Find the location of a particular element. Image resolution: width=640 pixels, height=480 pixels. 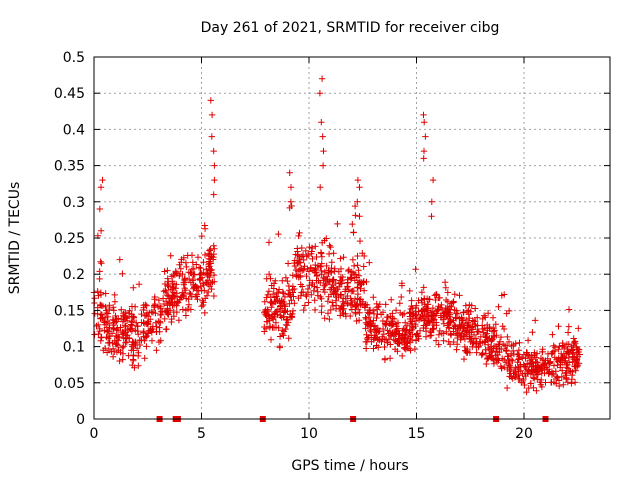

x-tick-label: 20 is located at coordinates (524, 434).